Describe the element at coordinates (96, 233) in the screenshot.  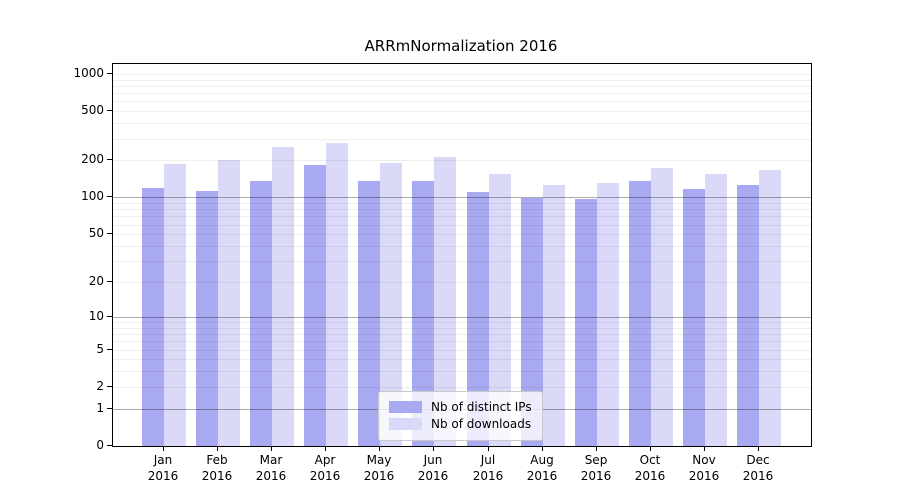
I see `y-tick-label: 50` at that location.